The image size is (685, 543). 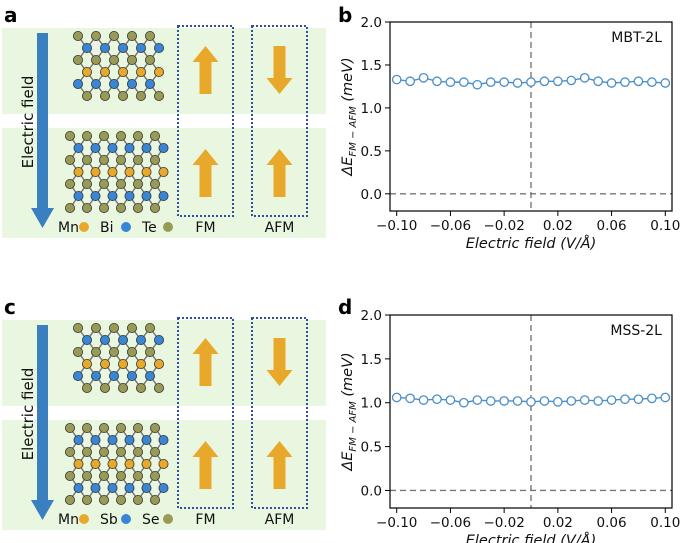 I want to click on legend-dot-se, so click(x=168, y=519).